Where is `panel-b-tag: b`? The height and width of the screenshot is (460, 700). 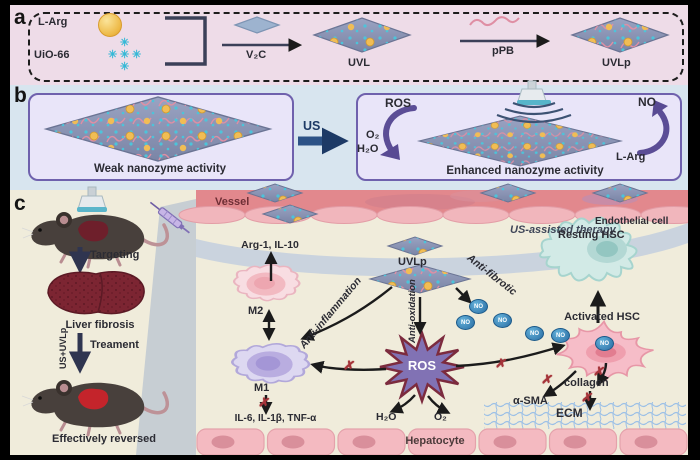
panel-b-tag: b is located at coordinates (20, 95).